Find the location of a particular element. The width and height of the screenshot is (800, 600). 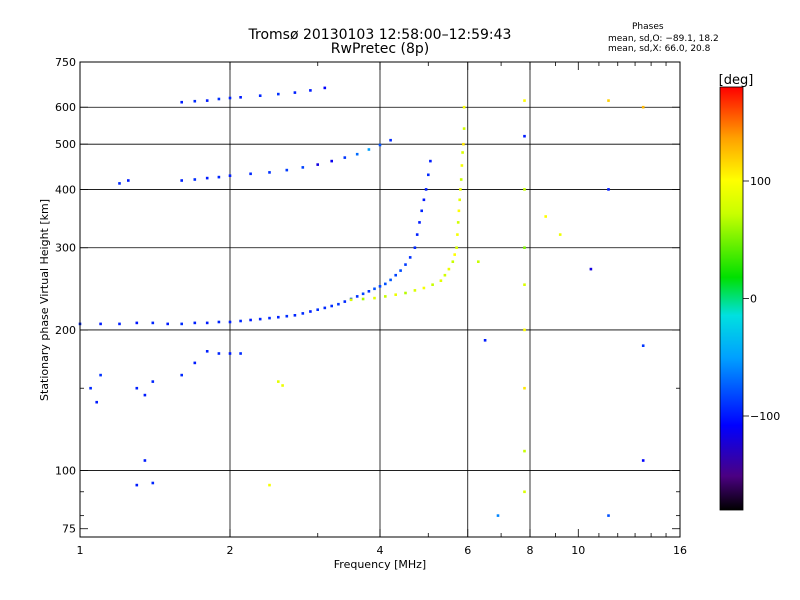

x-tick-label: 1 is located at coordinates (80, 550).